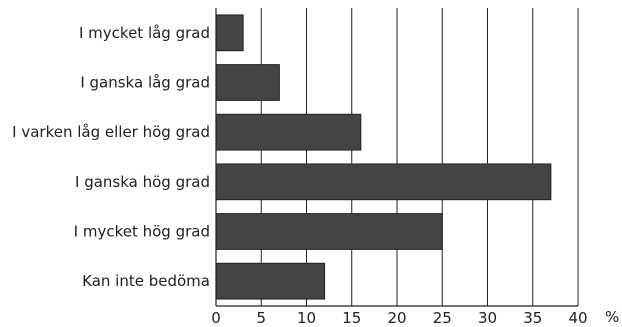 This screenshot has width=622, height=327. I want to click on category-label-2: I varken låg eller hög grad, so click(111, 132).